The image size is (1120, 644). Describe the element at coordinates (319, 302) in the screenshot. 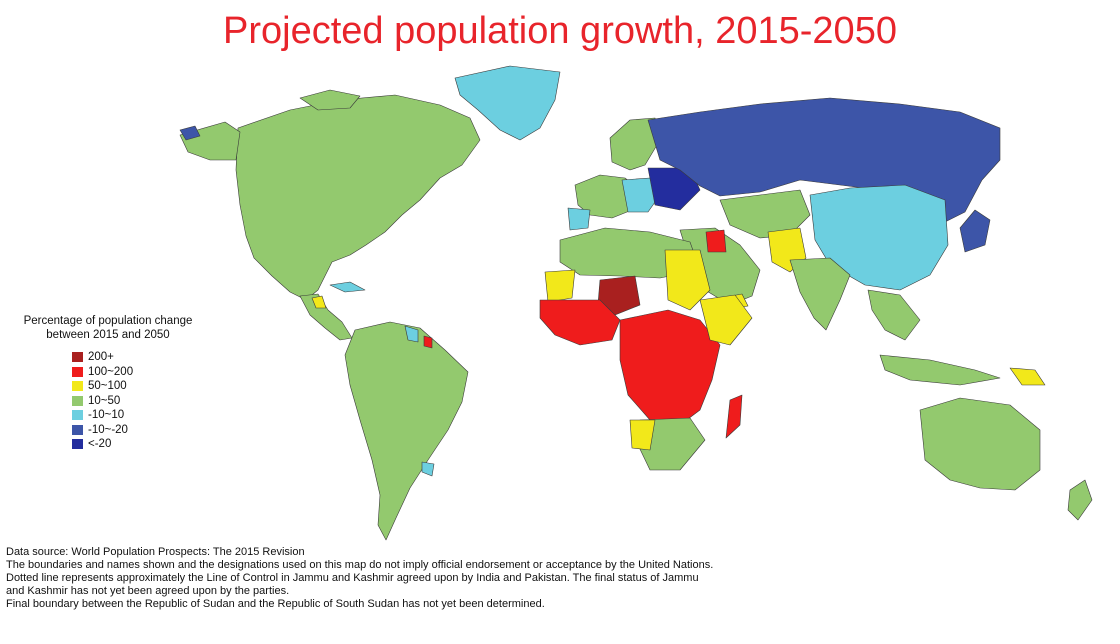

I see `region-guatemala-honduras` at that location.